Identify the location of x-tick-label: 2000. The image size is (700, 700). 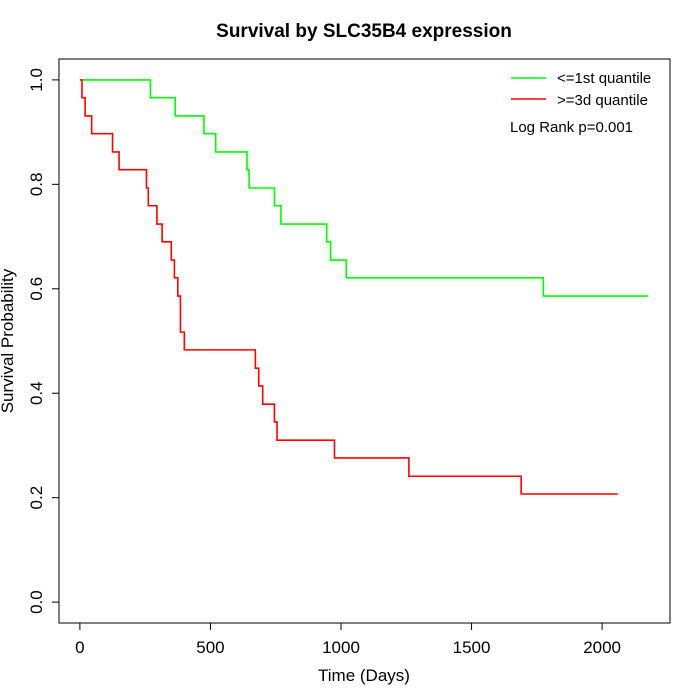
(602, 647).